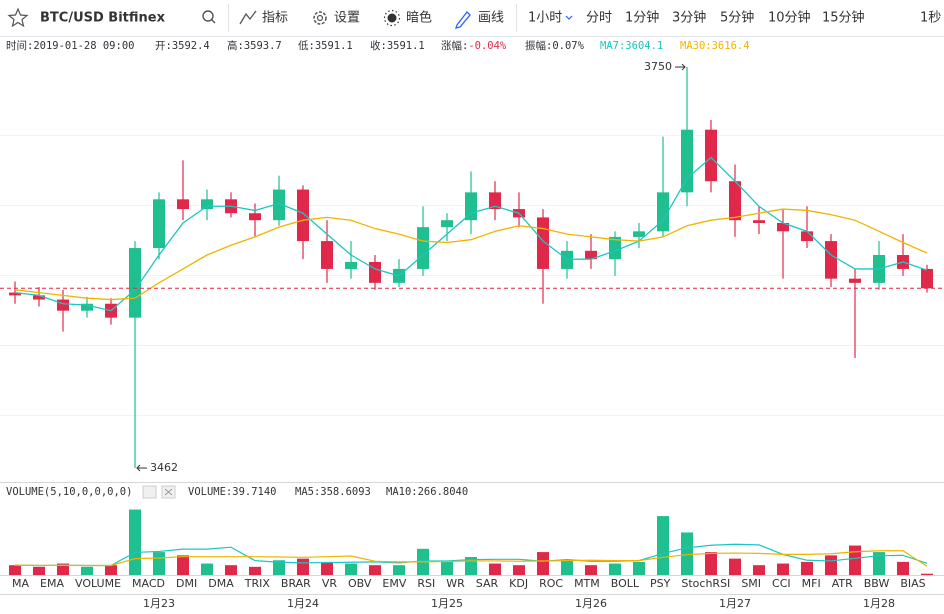 This screenshot has height=614, width=944. I want to click on indicator-tab: DMI, so click(186, 583).